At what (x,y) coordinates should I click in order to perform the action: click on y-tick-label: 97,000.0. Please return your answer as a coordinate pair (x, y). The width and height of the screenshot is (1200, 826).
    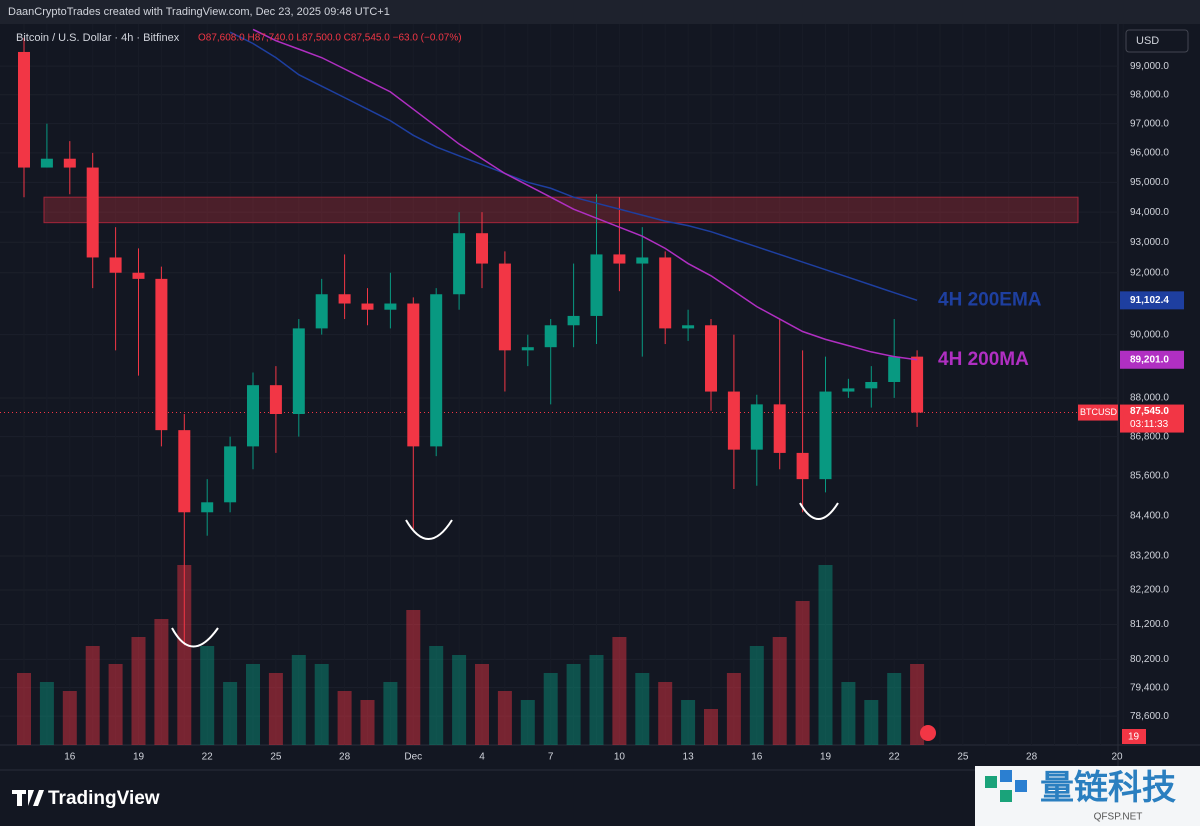
    Looking at the image, I should click on (1149, 123).